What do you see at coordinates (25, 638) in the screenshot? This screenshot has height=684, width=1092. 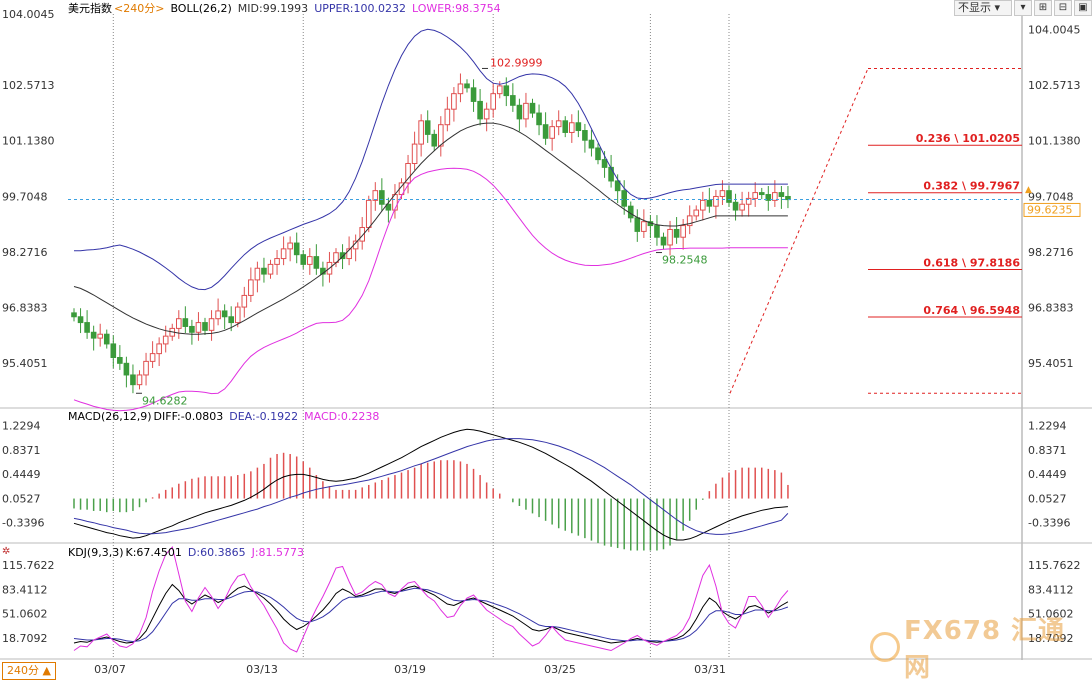 I see `left-kdj-y-tick: 18.7092` at bounding box center [25, 638].